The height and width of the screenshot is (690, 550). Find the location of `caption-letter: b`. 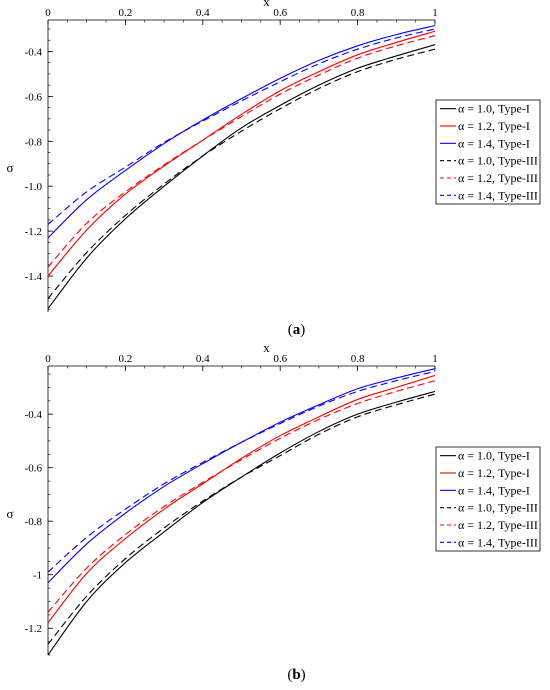

caption-letter: b is located at coordinates (296, 675).